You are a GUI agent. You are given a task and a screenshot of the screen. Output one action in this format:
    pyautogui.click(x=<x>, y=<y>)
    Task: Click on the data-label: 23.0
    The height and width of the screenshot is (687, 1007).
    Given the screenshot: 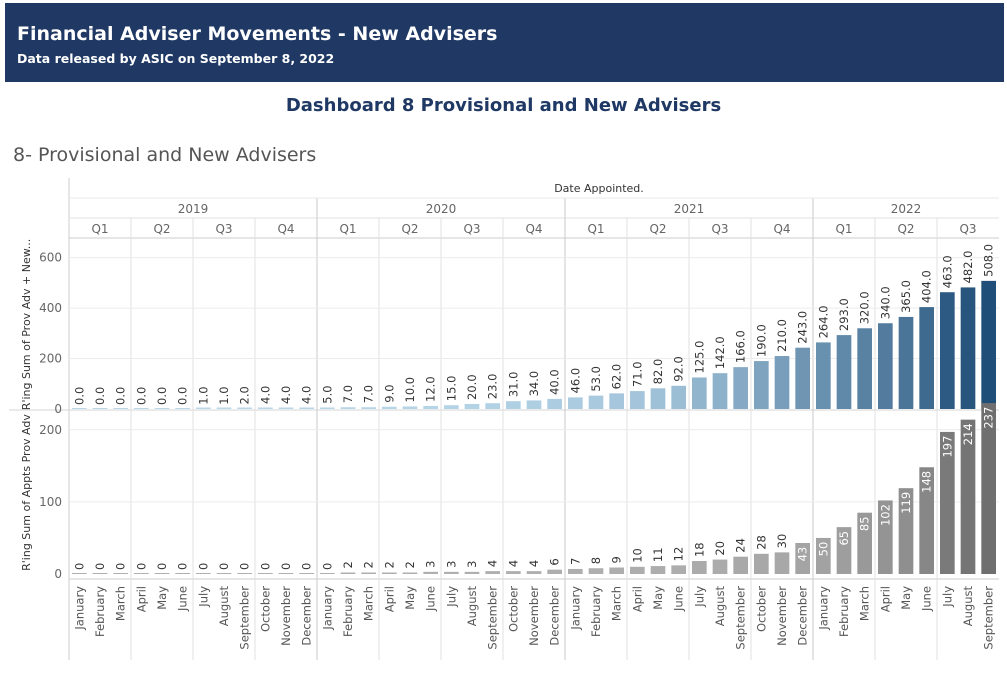 What is the action you would take?
    pyautogui.click(x=493, y=387)
    